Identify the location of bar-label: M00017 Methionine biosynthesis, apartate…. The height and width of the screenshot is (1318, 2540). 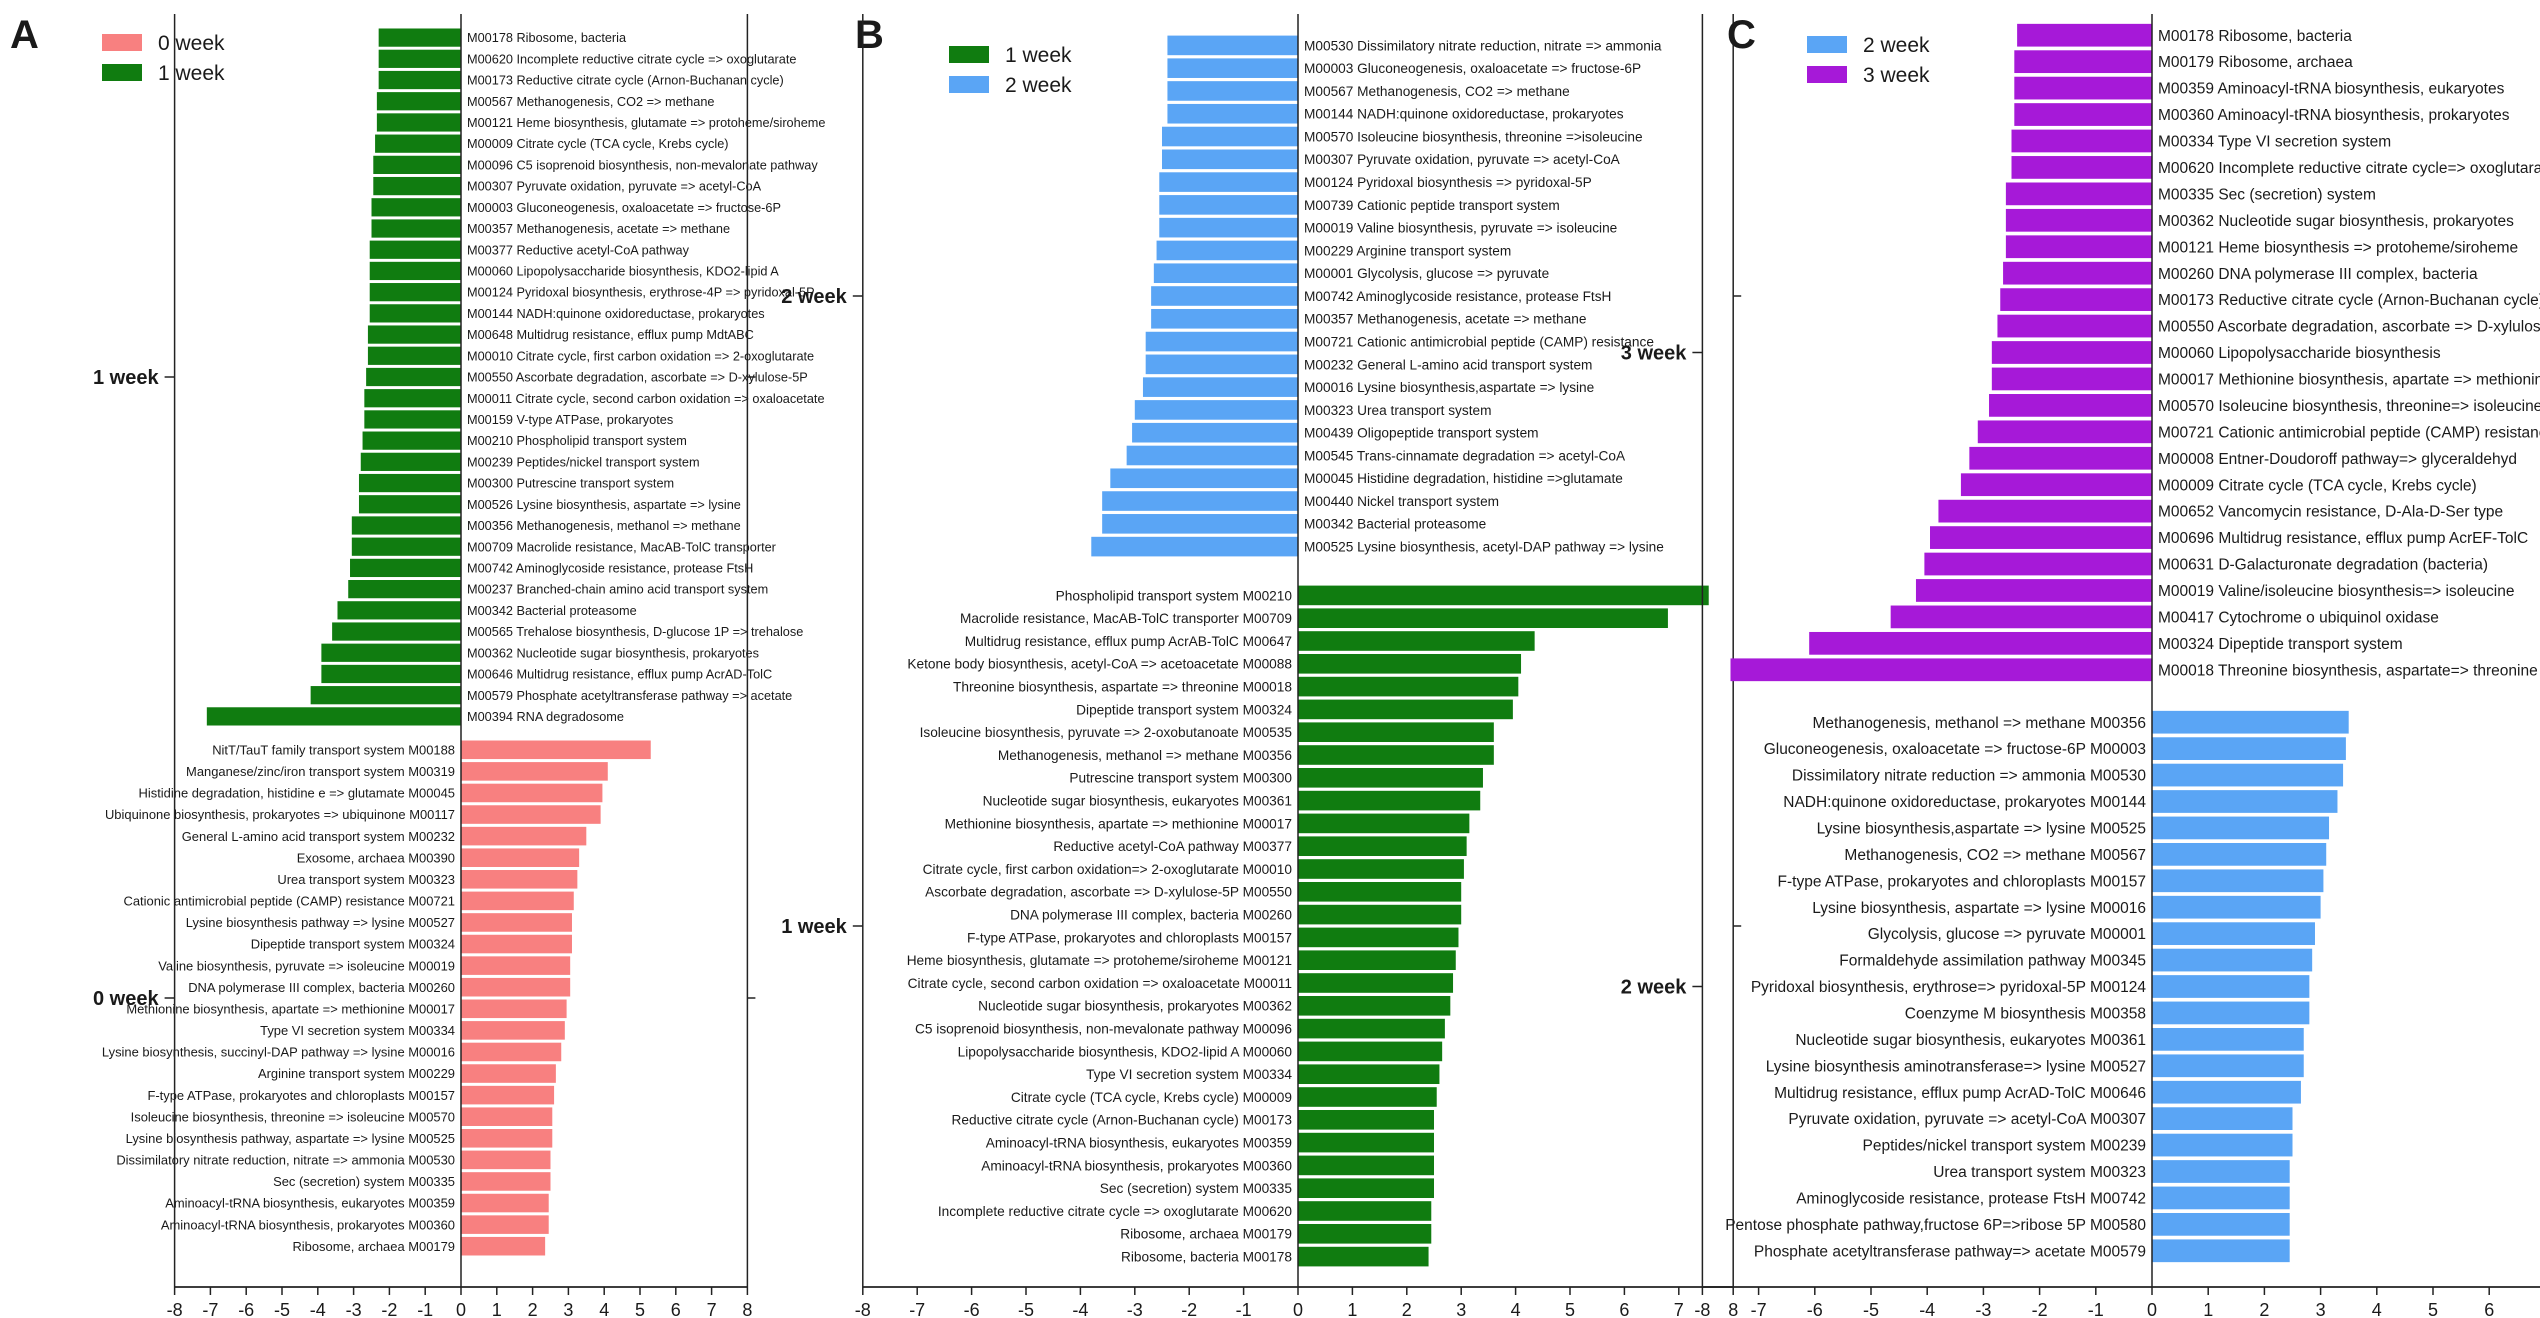
(2349, 380).